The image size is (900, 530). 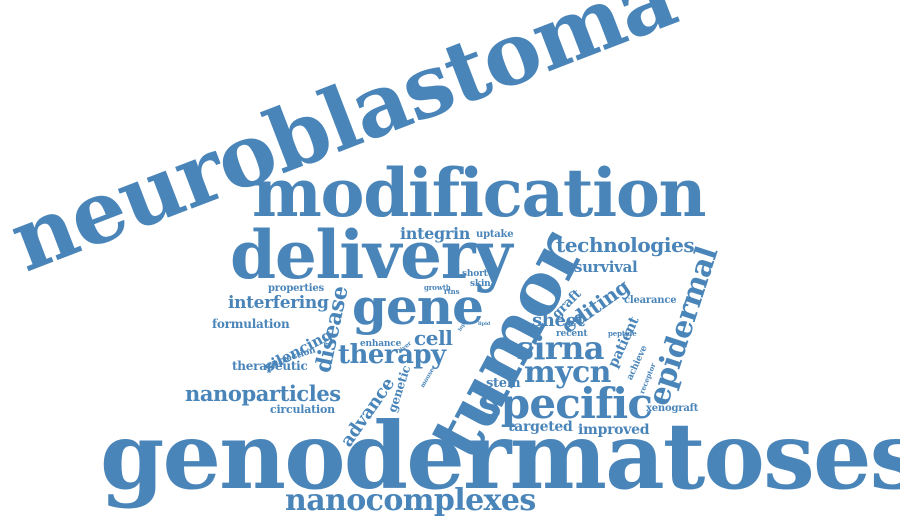 What do you see at coordinates (625, 245) in the screenshot?
I see `word-technologies: technologies` at bounding box center [625, 245].